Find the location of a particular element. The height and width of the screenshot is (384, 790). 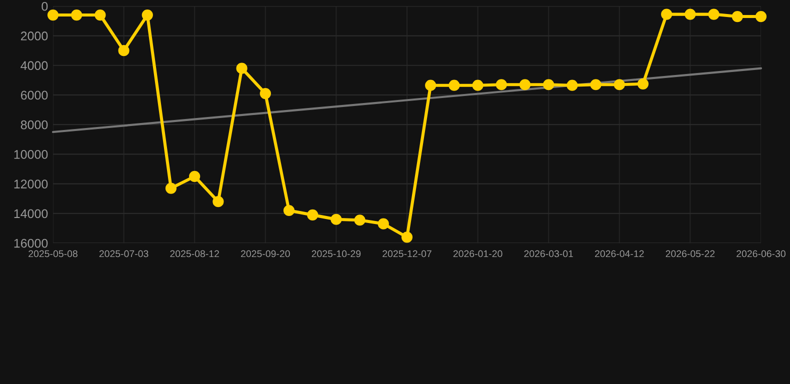

x-tick-label: 2025-10-29 is located at coordinates (336, 254).